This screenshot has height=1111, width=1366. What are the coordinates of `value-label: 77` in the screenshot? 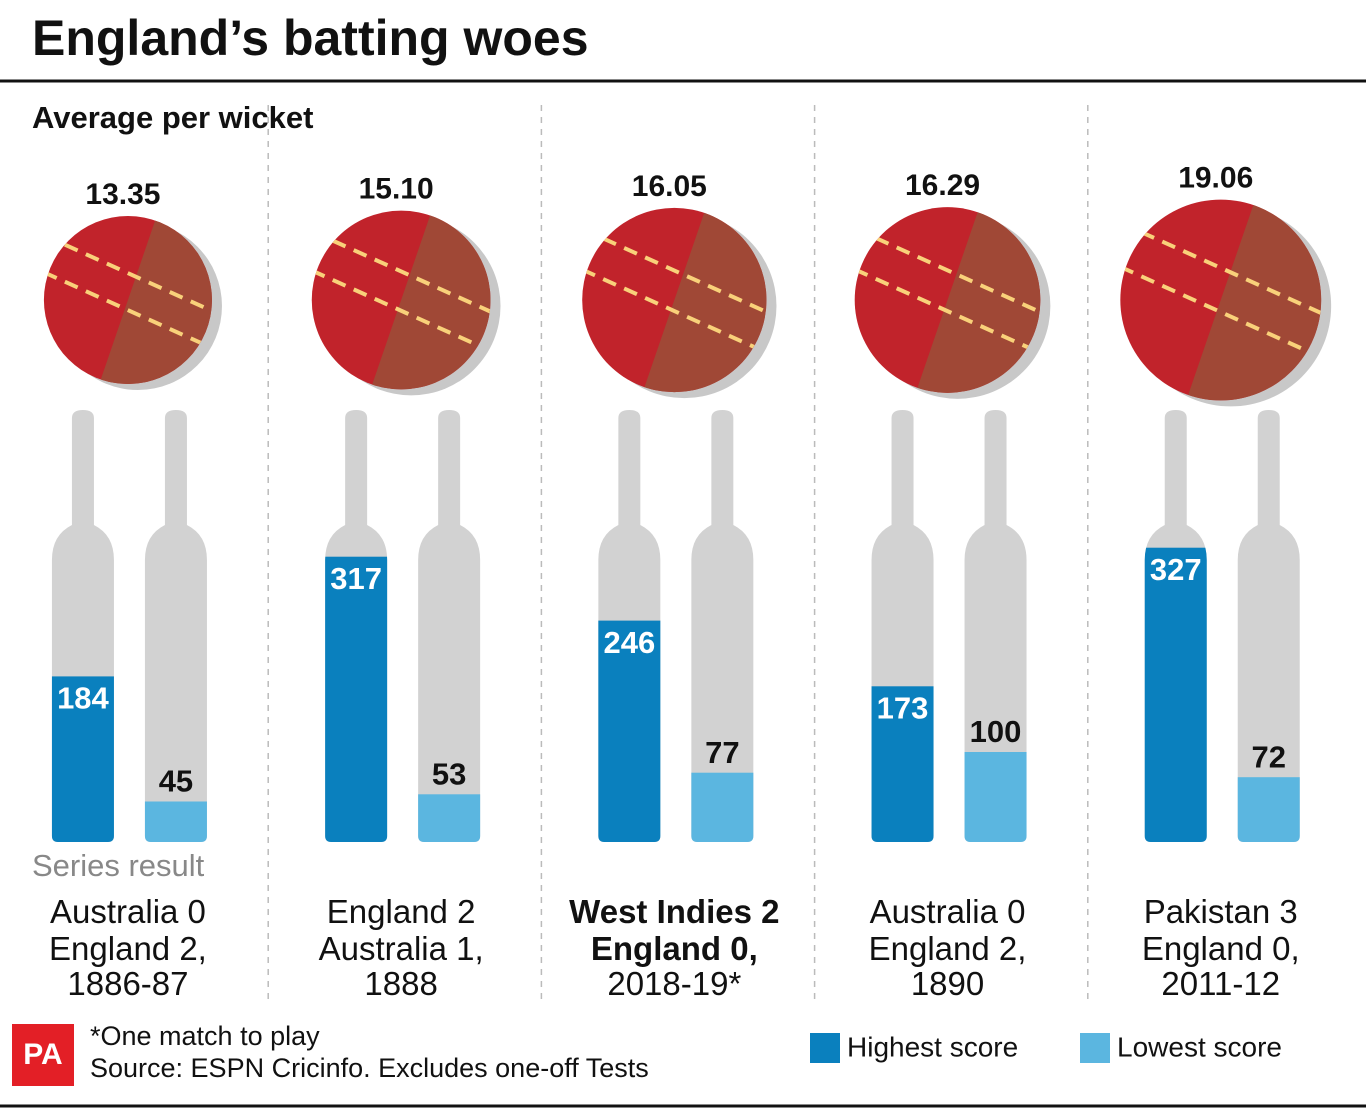 It's located at (722, 752).